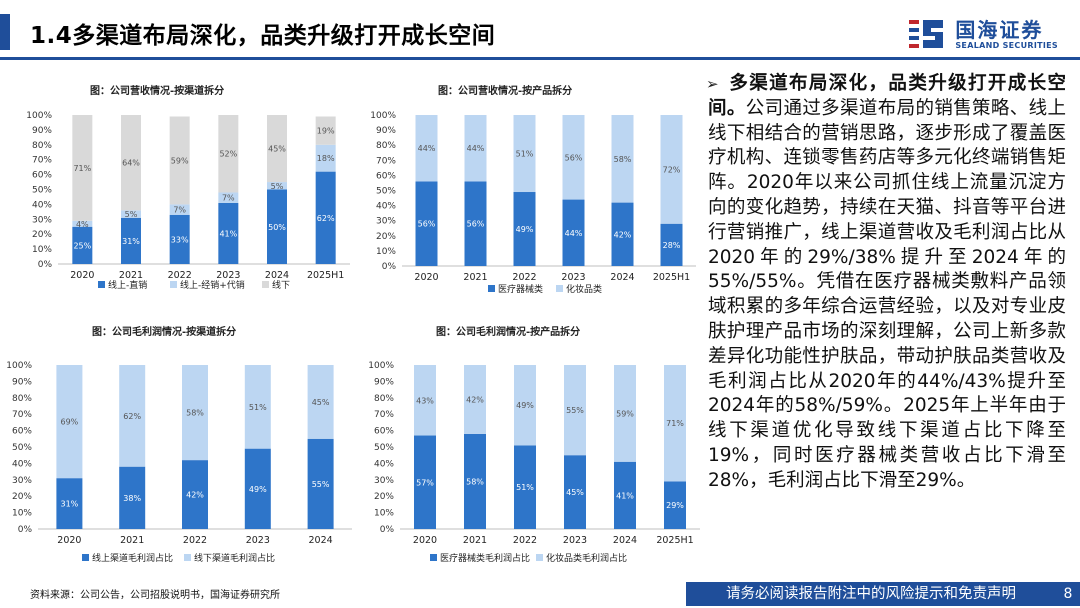  What do you see at coordinates (281, 285) in the screenshot?
I see `legend-label: 线下` at bounding box center [281, 285].